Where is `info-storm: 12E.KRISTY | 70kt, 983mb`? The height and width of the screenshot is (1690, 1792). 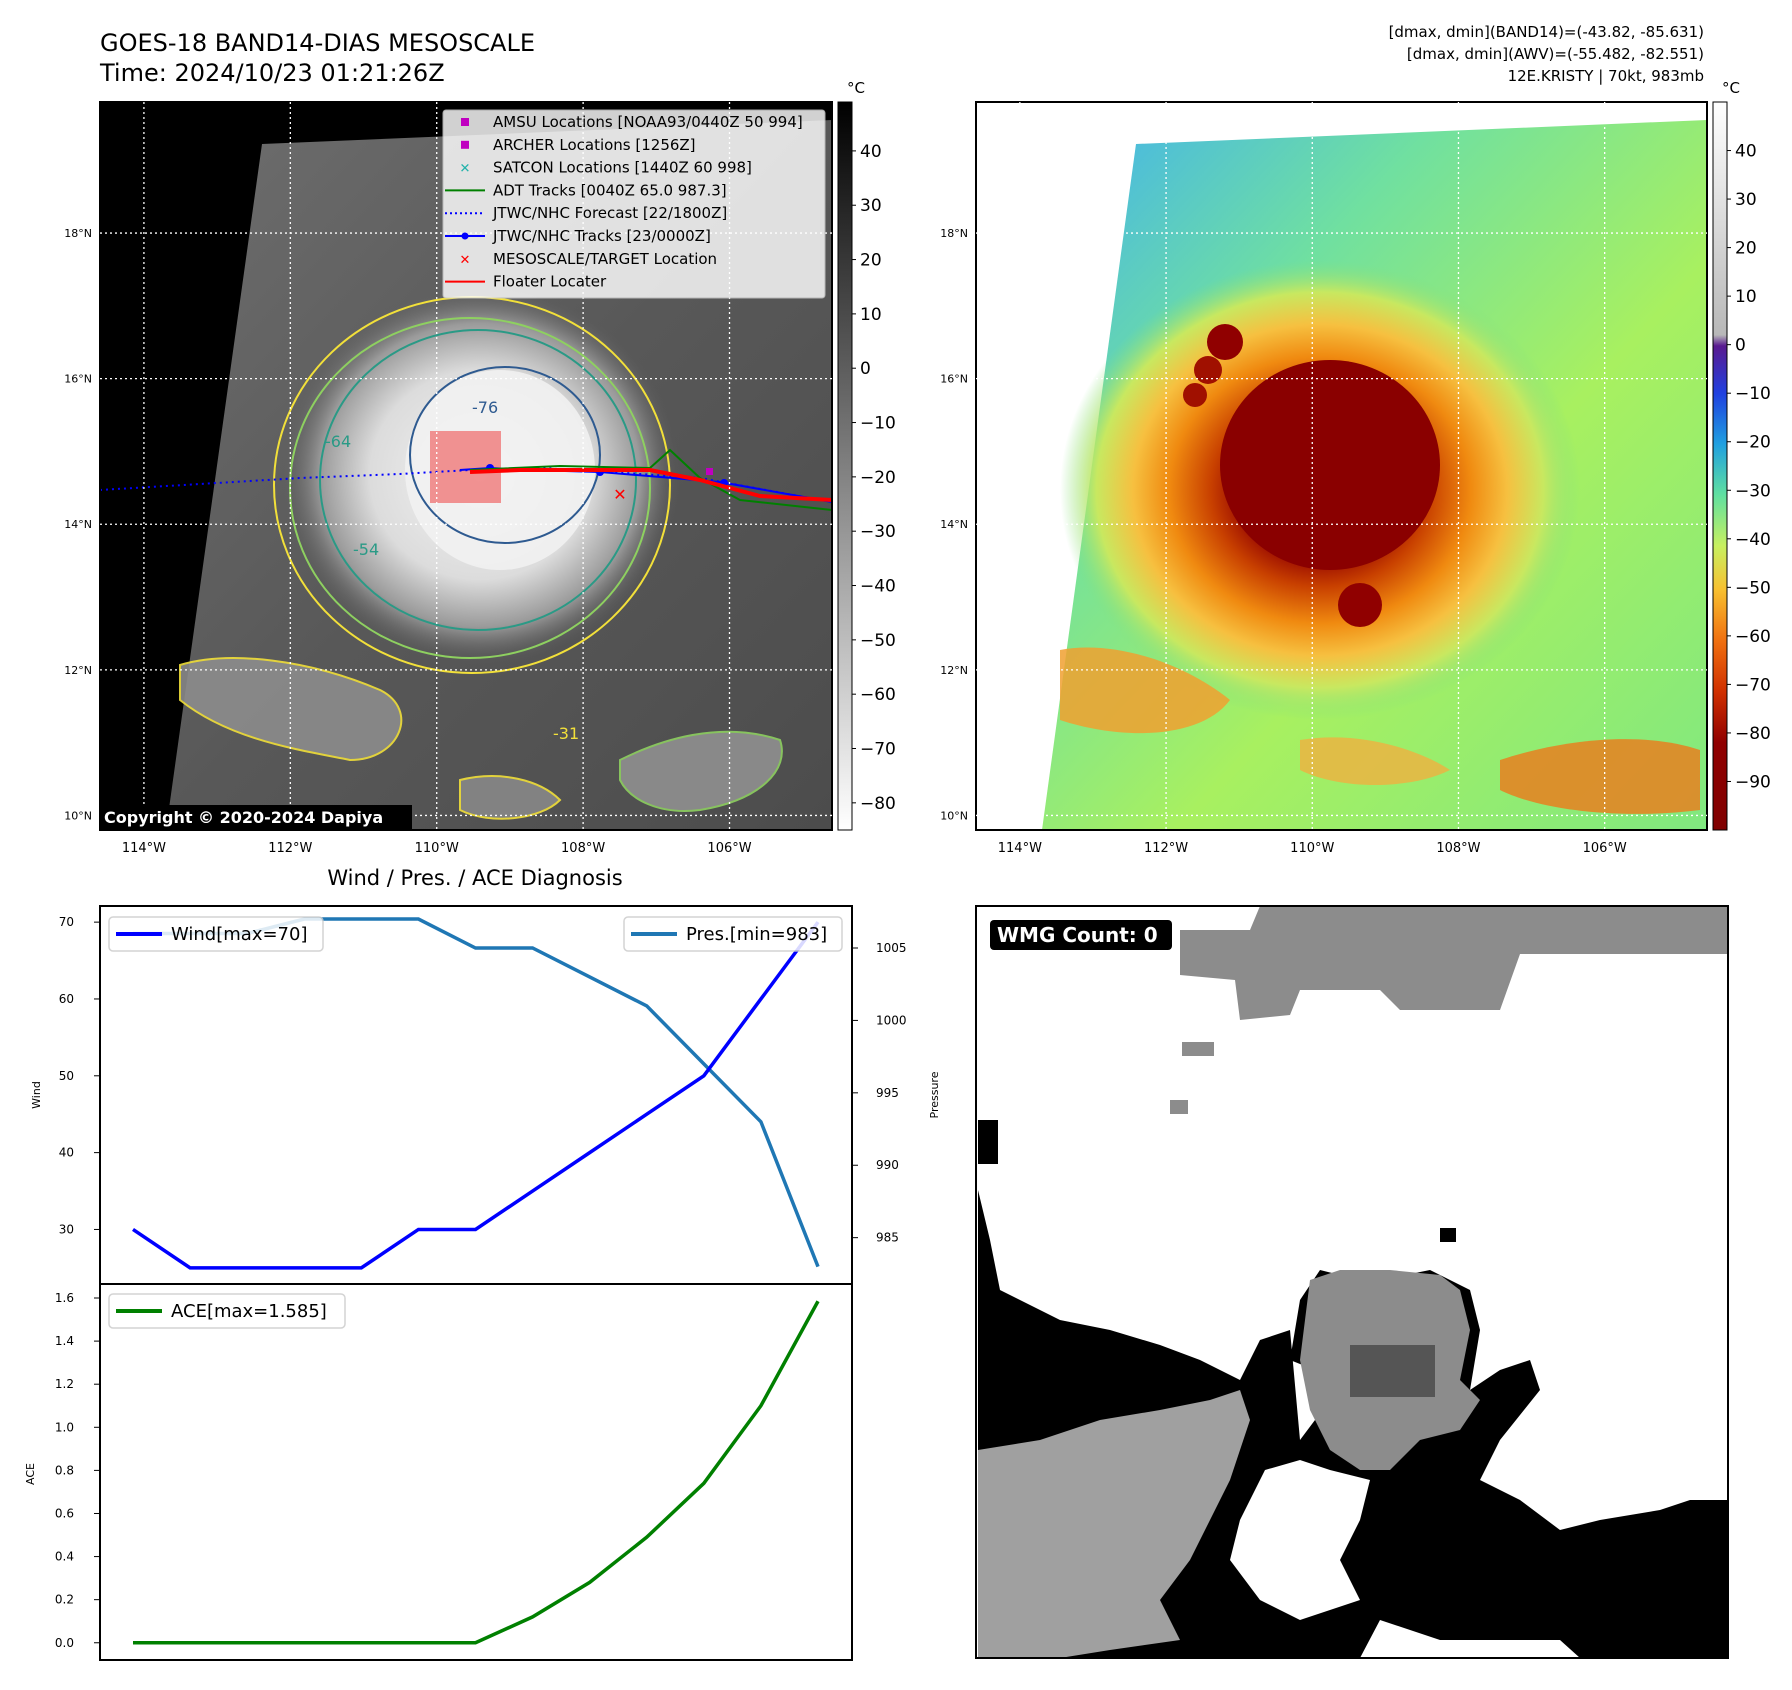 info-storm: 12E.KRISTY | 70kt, 983mb is located at coordinates (1606, 76).